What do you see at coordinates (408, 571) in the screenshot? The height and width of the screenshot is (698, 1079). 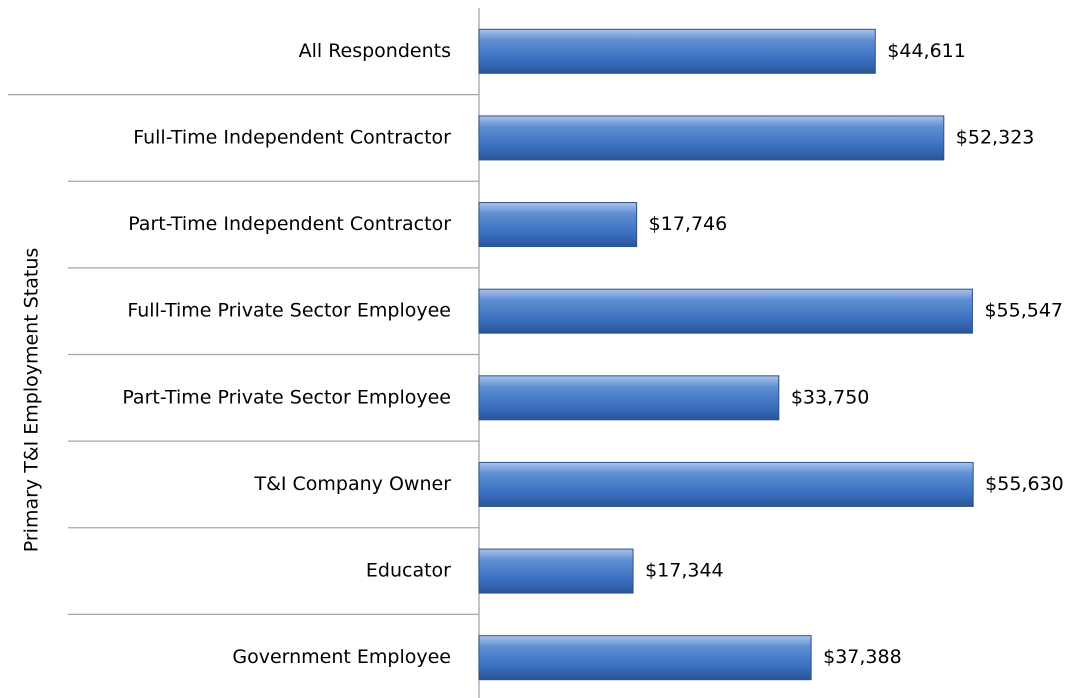 I see `category-label: Educator` at bounding box center [408, 571].